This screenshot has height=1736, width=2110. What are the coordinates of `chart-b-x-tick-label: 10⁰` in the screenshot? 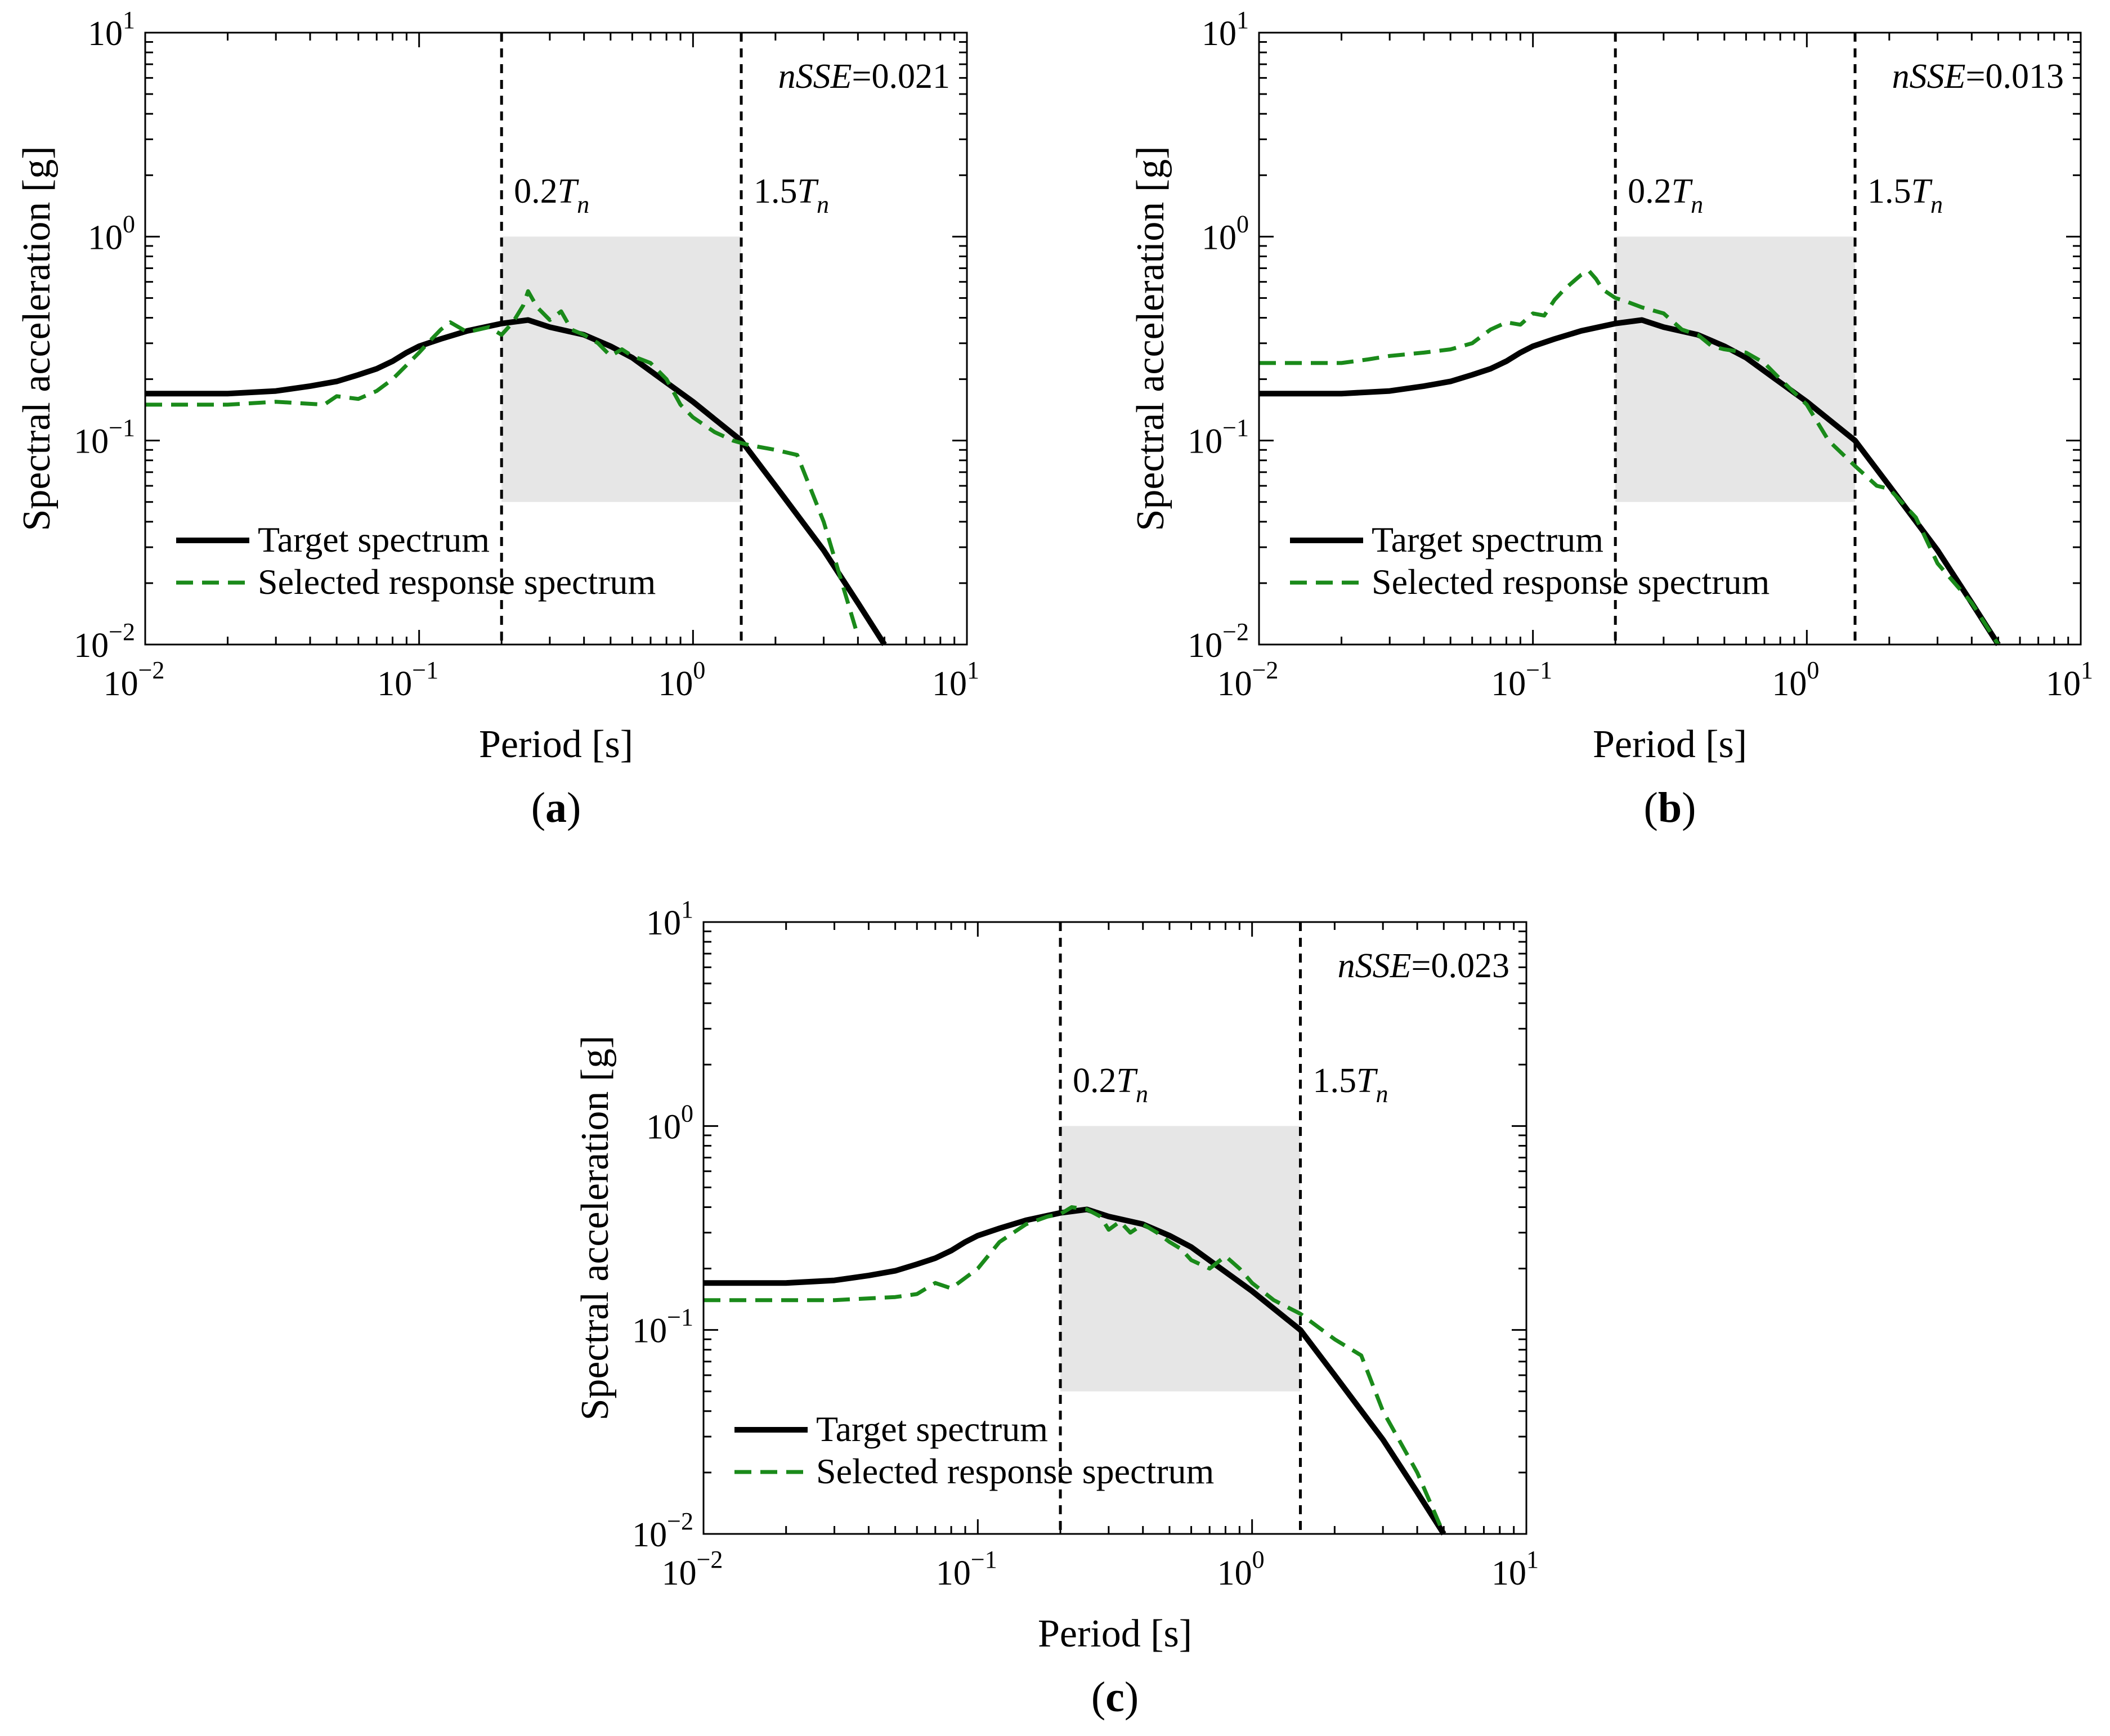 It's located at (1795, 679).